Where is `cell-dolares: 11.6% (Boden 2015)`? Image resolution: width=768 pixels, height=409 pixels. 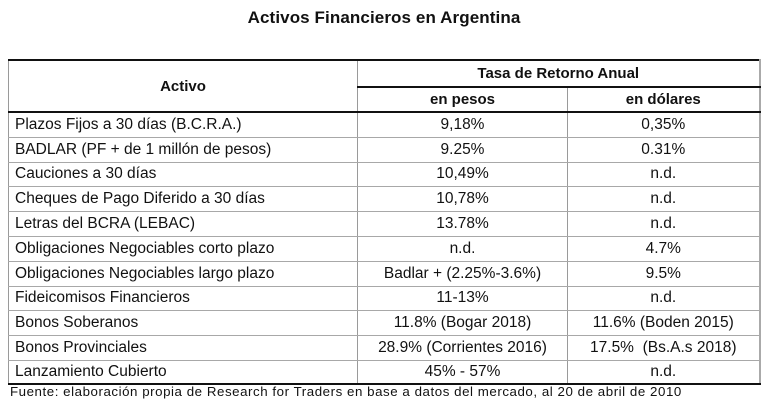 cell-dolares: 11.6% (Boden 2015) is located at coordinates (663, 323).